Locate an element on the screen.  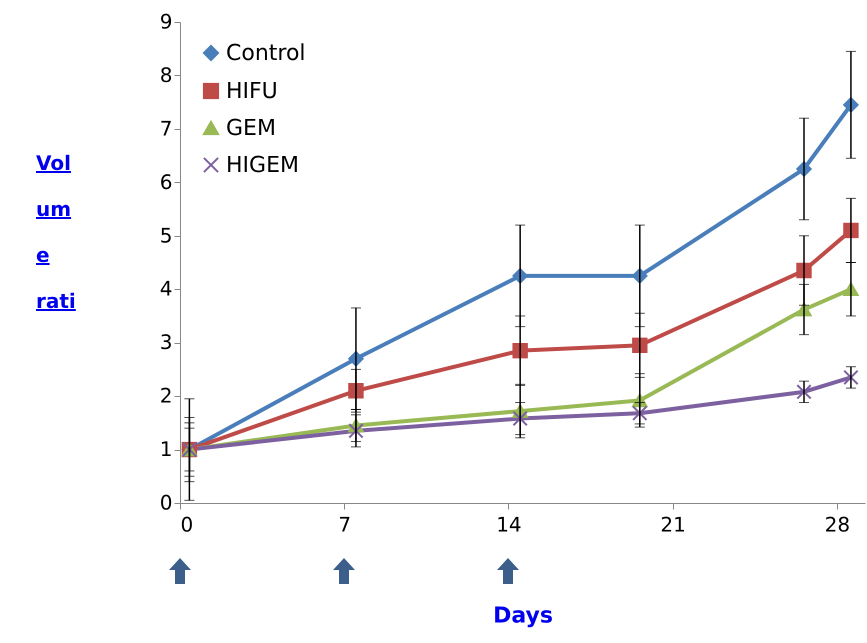
y-tick-label: 5 is located at coordinates (166, 235).